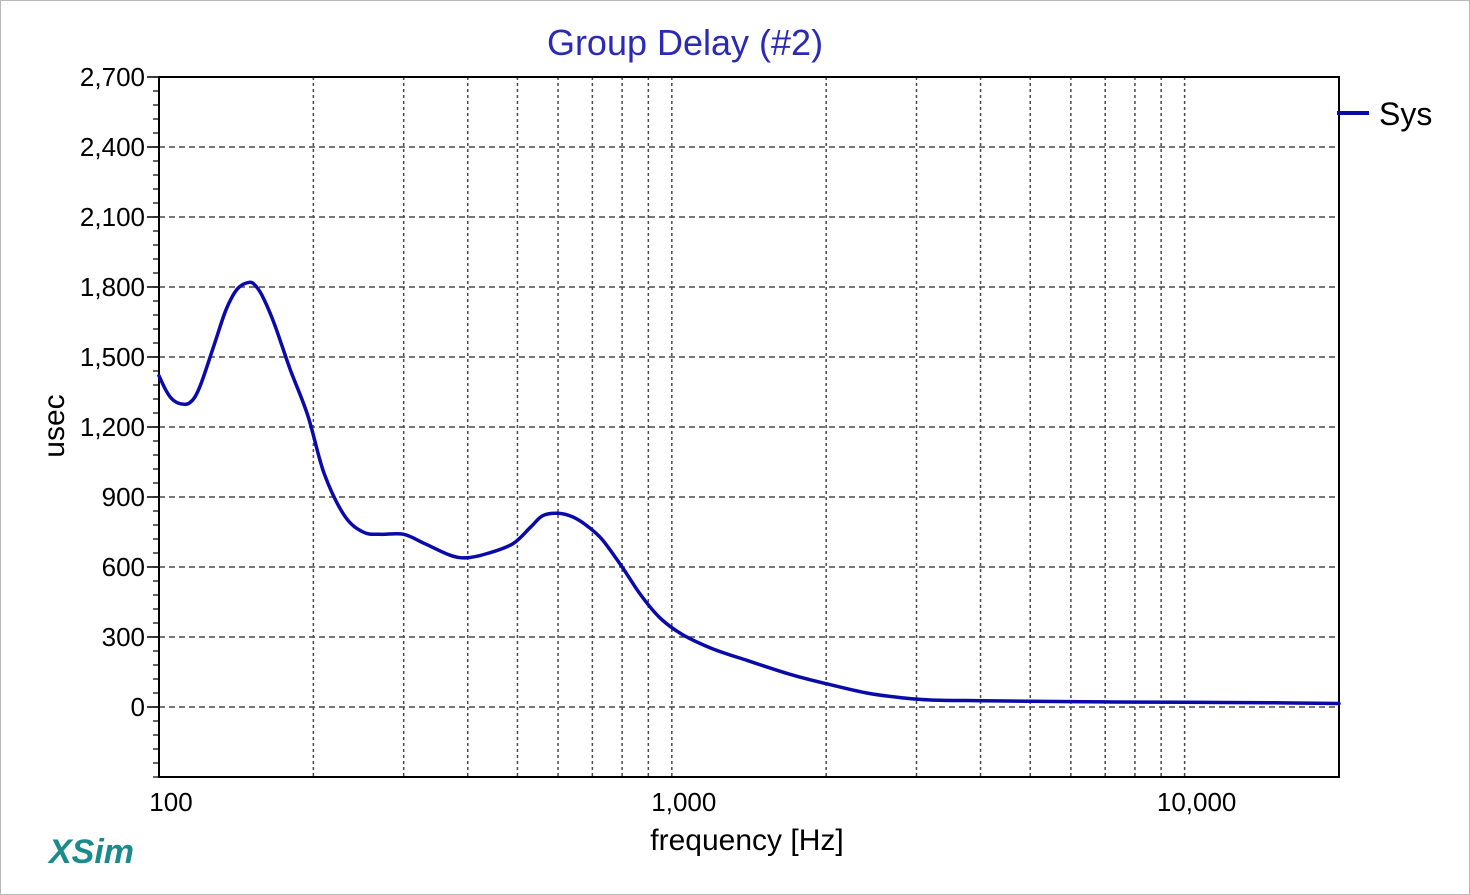 This screenshot has width=1470, height=895. I want to click on y-tick-label: 300, so click(123, 637).